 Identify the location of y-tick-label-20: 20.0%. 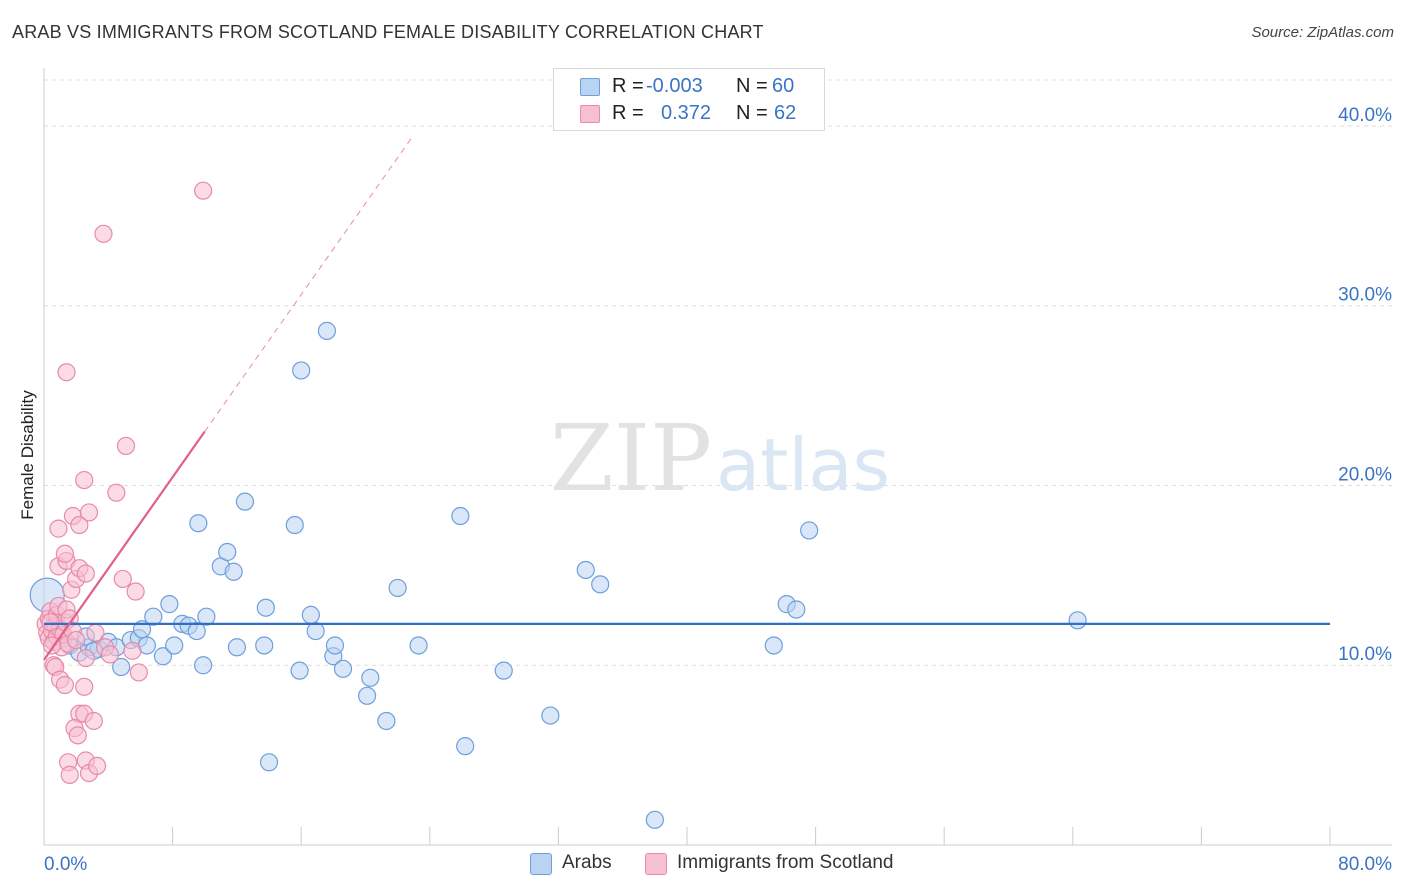
(1365, 474).